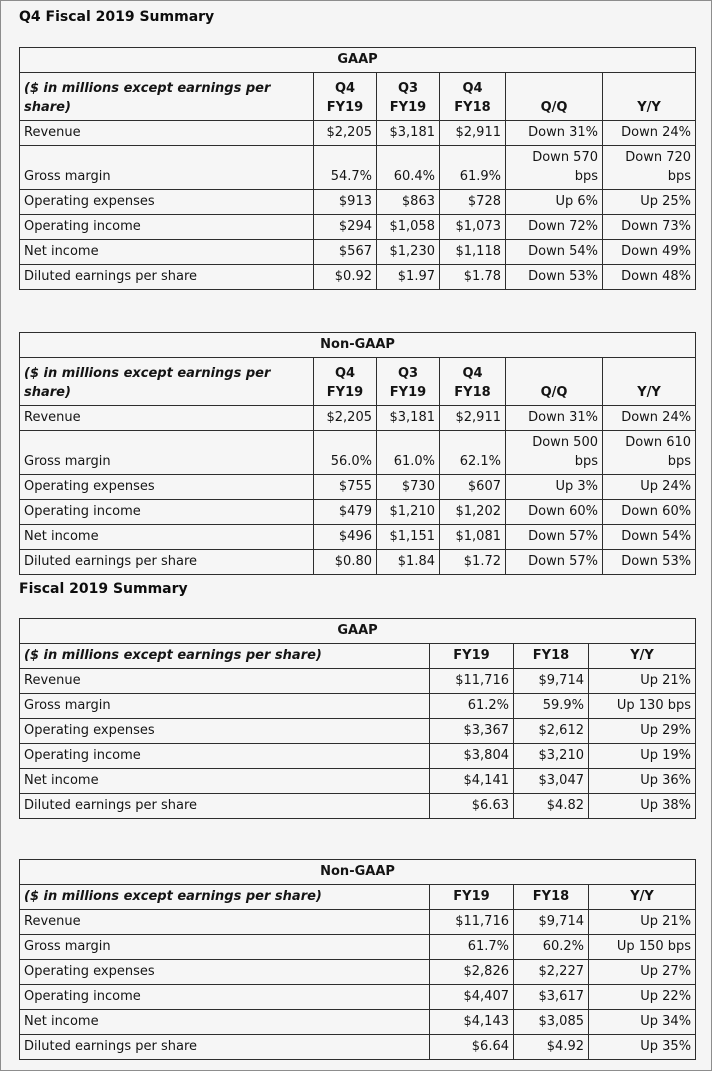 Image resolution: width=712 pixels, height=1071 pixels. I want to click on q4-summary-title: Q4 Fiscal 2019 Summary, so click(117, 17).